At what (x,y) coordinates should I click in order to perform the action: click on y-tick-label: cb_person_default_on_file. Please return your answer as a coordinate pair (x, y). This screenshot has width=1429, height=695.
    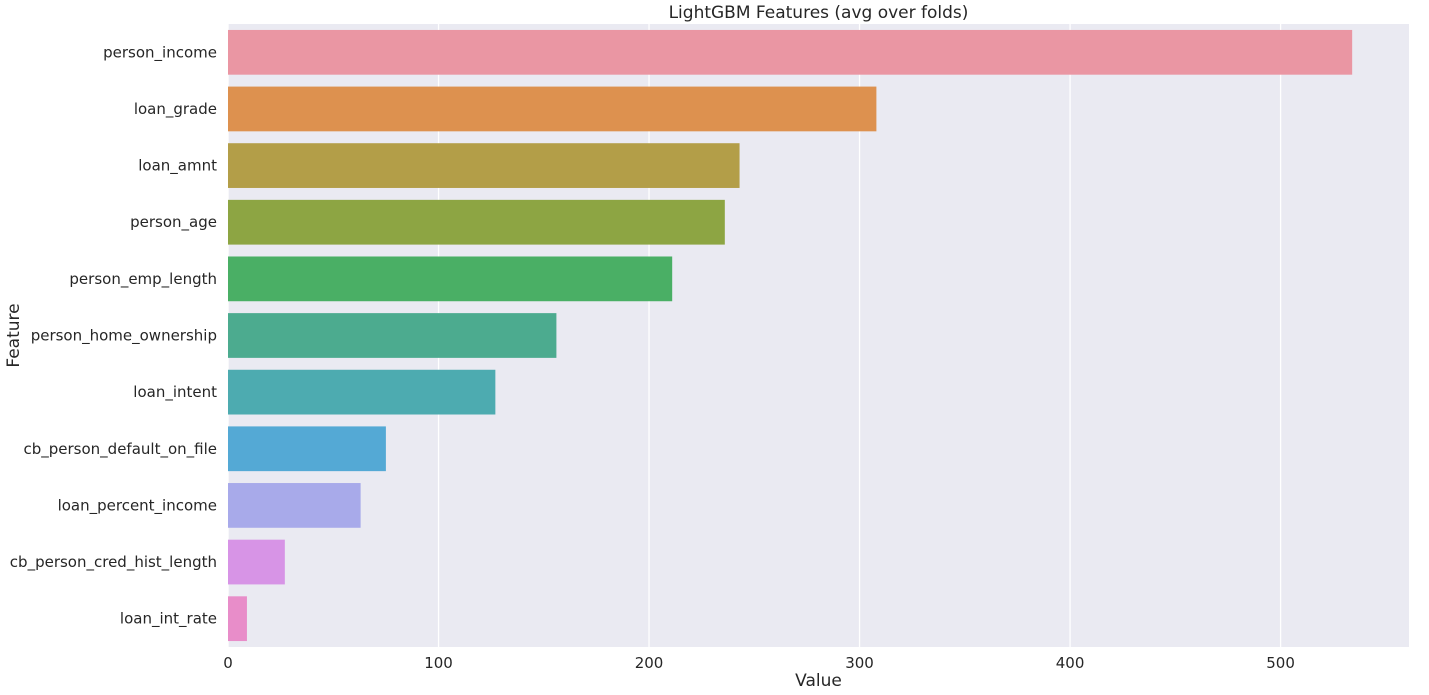
    Looking at the image, I should click on (121, 449).